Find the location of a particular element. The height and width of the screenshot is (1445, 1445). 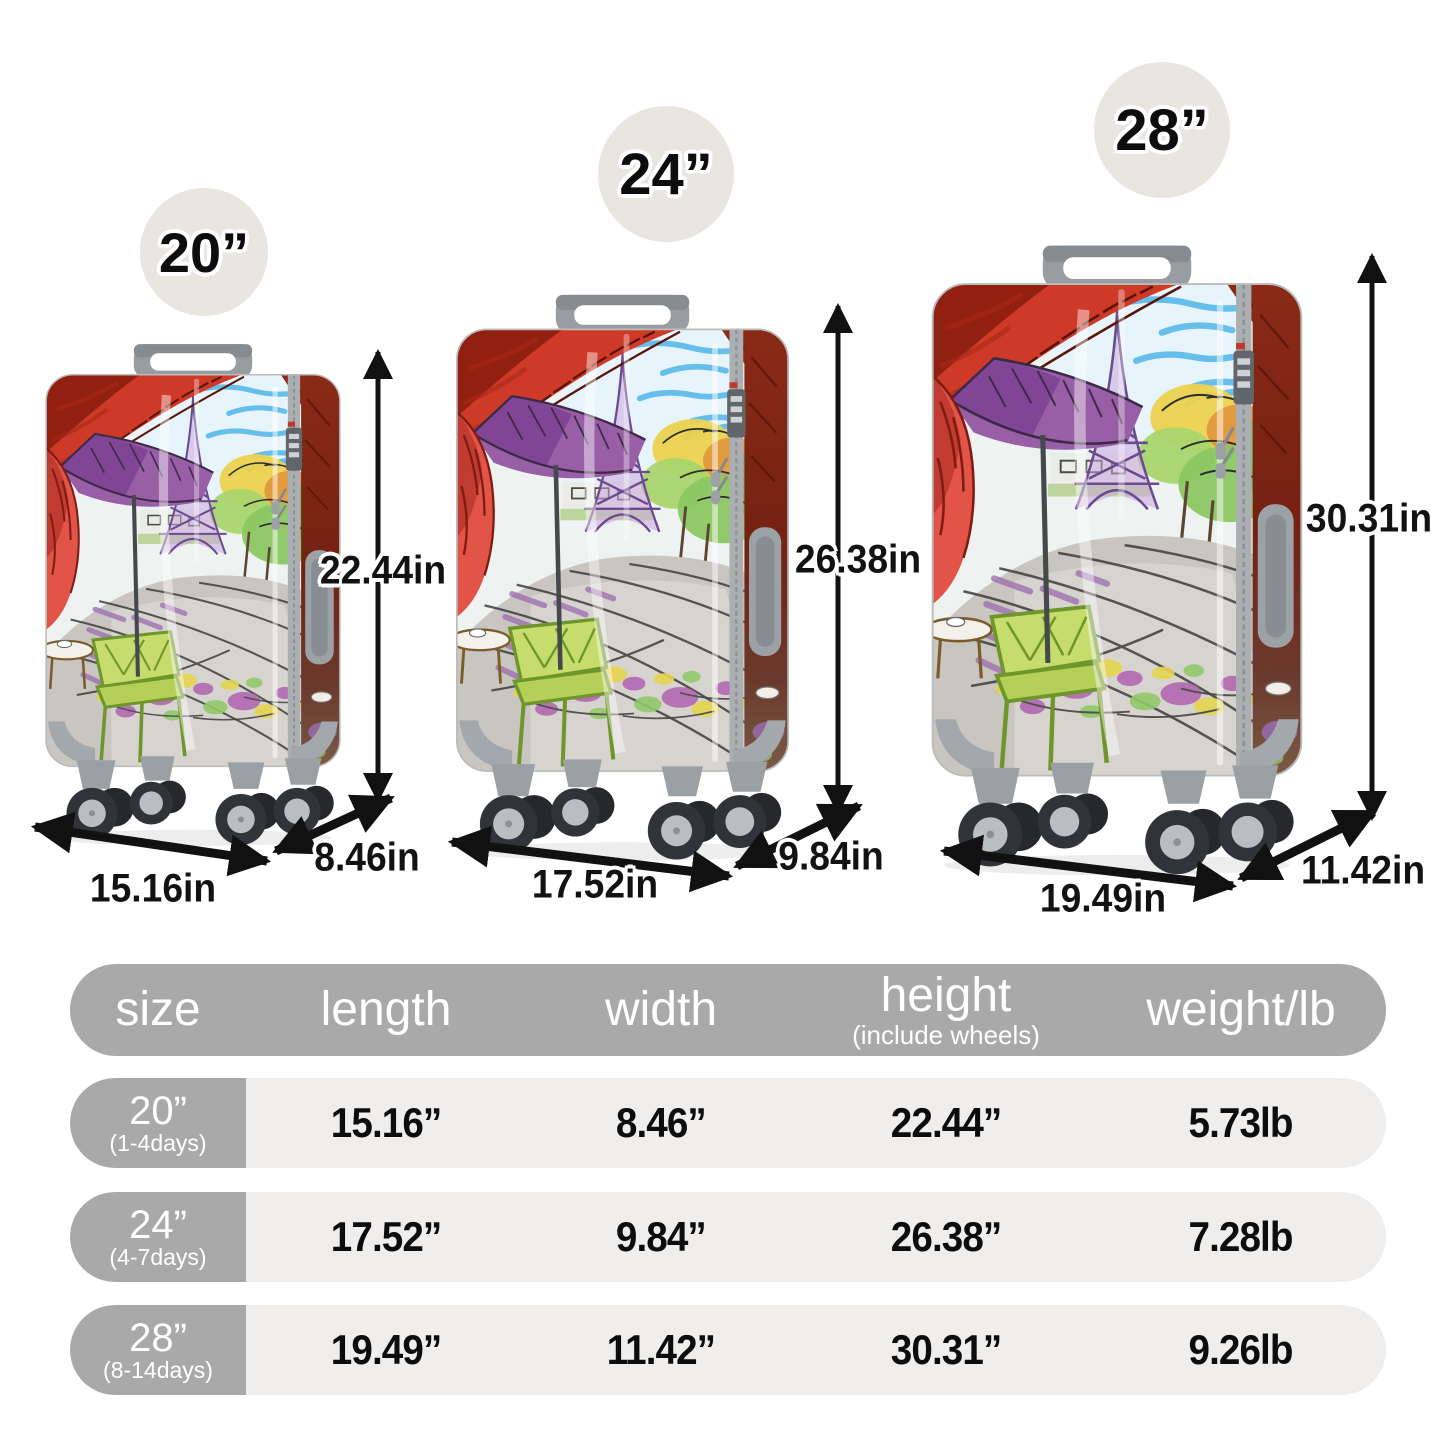

height-label-20: 22.44in is located at coordinates (383, 570).